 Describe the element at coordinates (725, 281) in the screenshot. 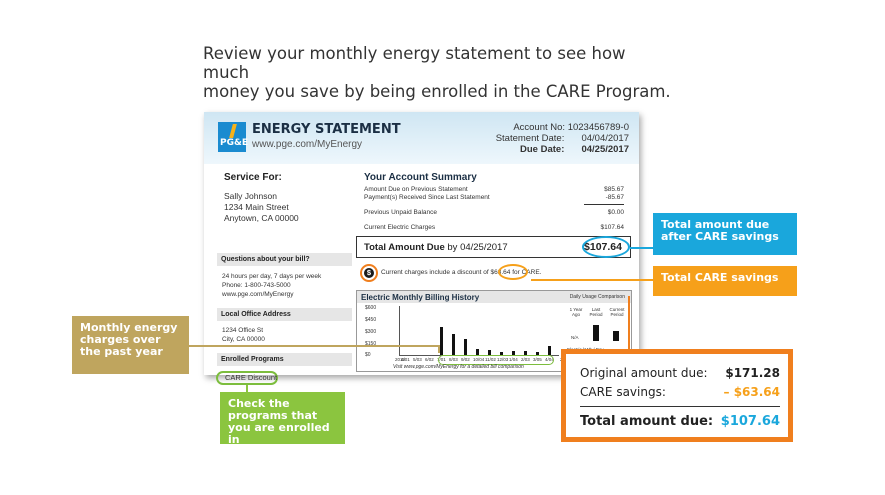

I see `callout-total-savings: Total CARE savings` at that location.